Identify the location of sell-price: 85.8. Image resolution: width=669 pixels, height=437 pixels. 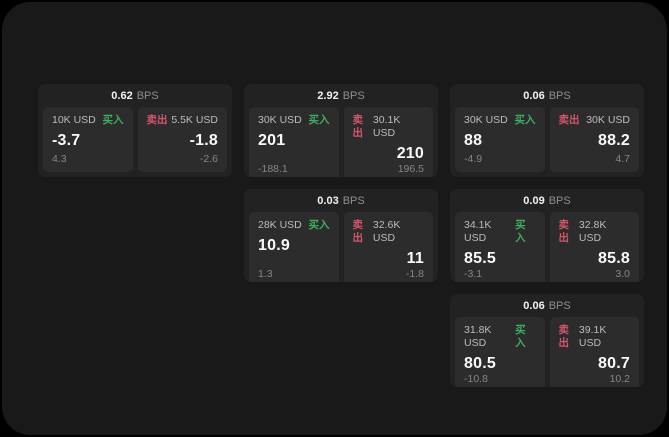
(614, 258).